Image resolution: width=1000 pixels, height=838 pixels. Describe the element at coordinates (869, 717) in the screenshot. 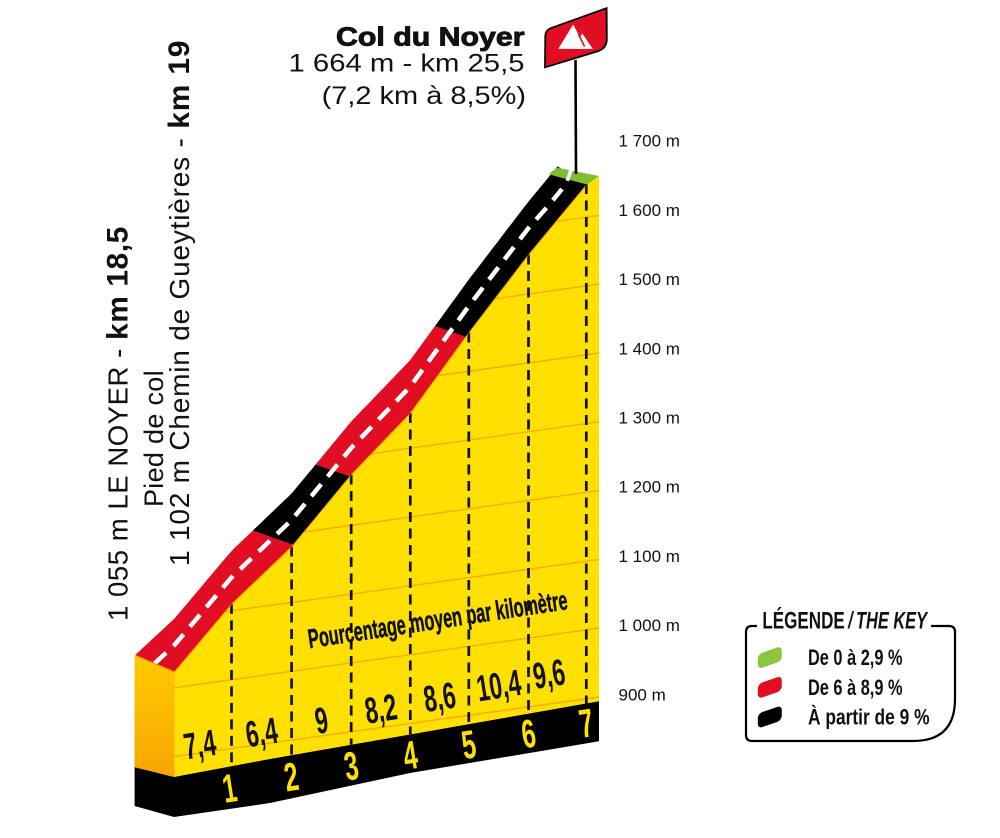

I see `svg-text: À partir de 9 %` at that location.